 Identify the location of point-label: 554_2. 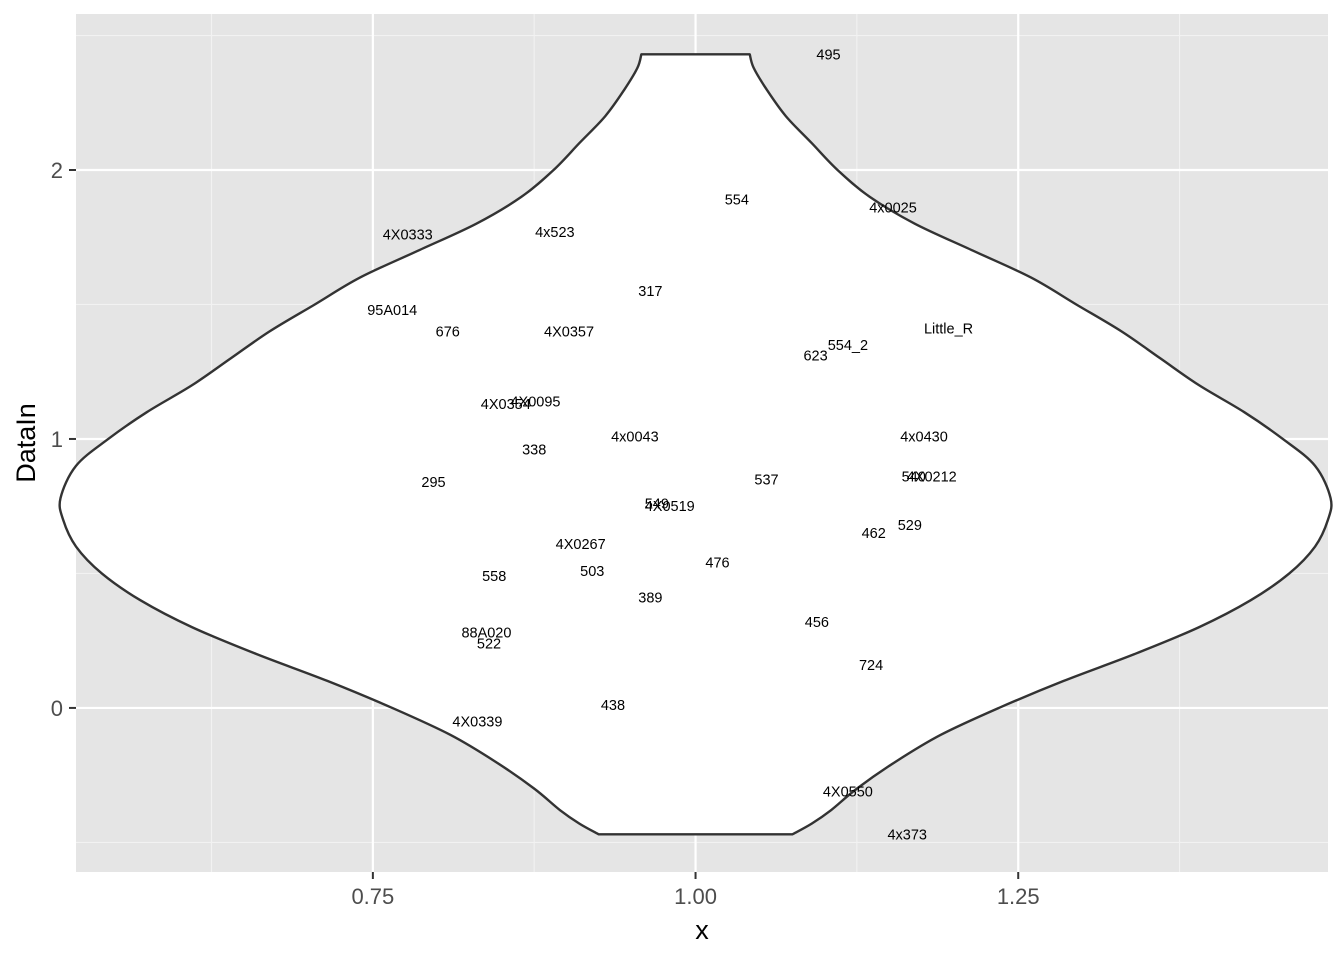
(848, 346).